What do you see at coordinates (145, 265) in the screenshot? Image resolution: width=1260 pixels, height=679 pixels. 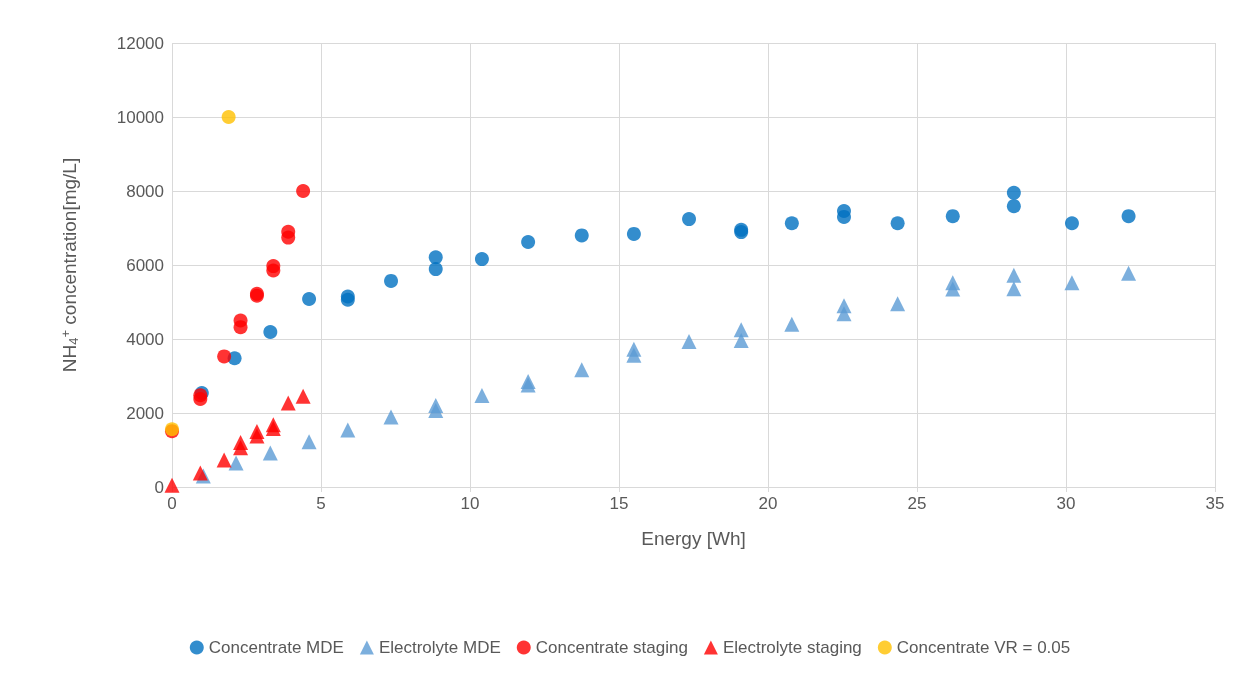 I see `y-tick-label: 6000` at bounding box center [145, 265].